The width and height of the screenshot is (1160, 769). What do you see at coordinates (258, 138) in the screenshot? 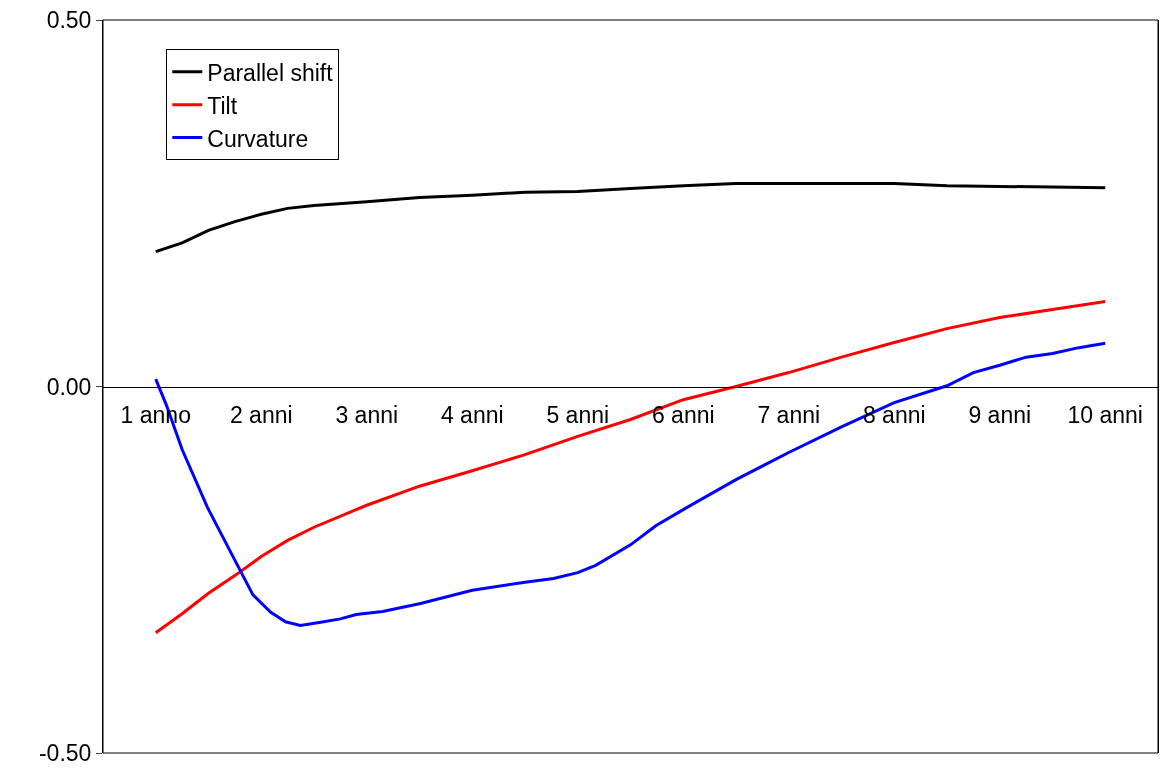
I see `legend-label: Curvature` at bounding box center [258, 138].